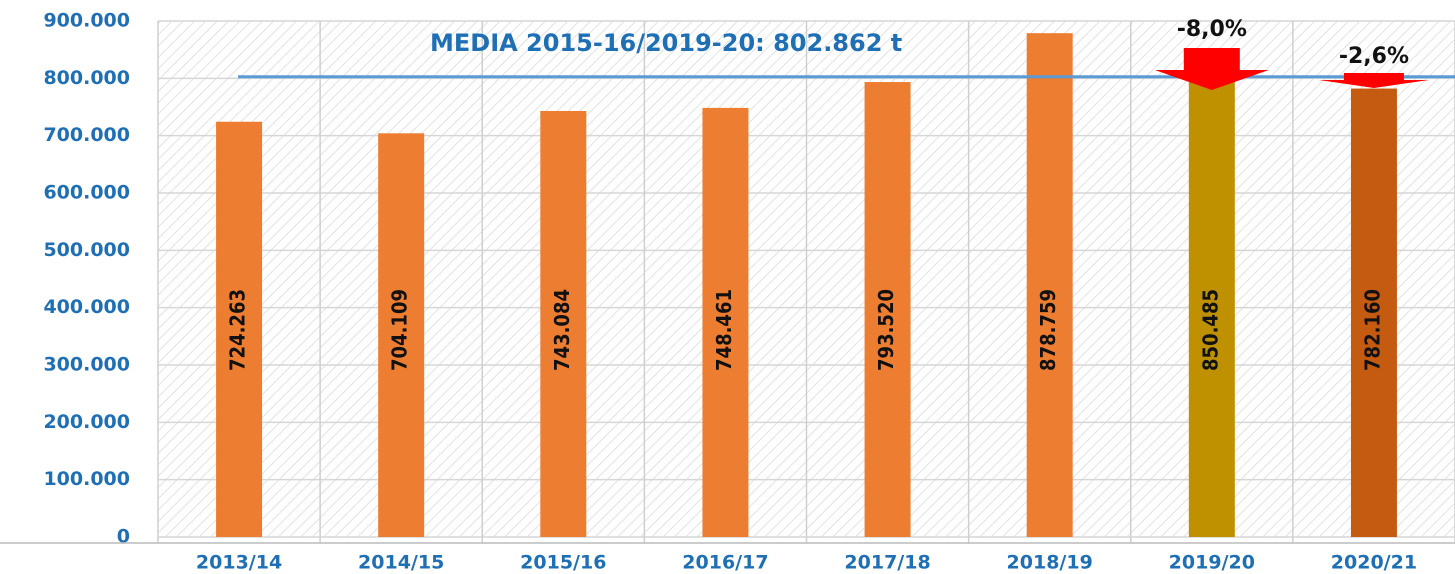 This screenshot has width=1455, height=574. What do you see at coordinates (562, 330) in the screenshot?
I see `data-label: 743.084` at bounding box center [562, 330].